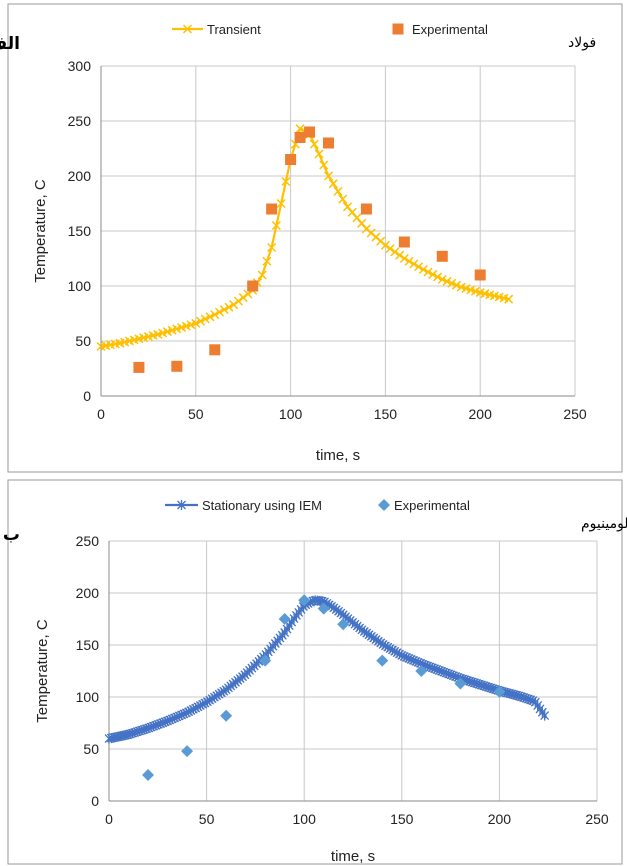 The height and width of the screenshot is (866, 627). Describe the element at coordinates (10, 44) in the screenshot. I see `panel-tag: الف` at that location.